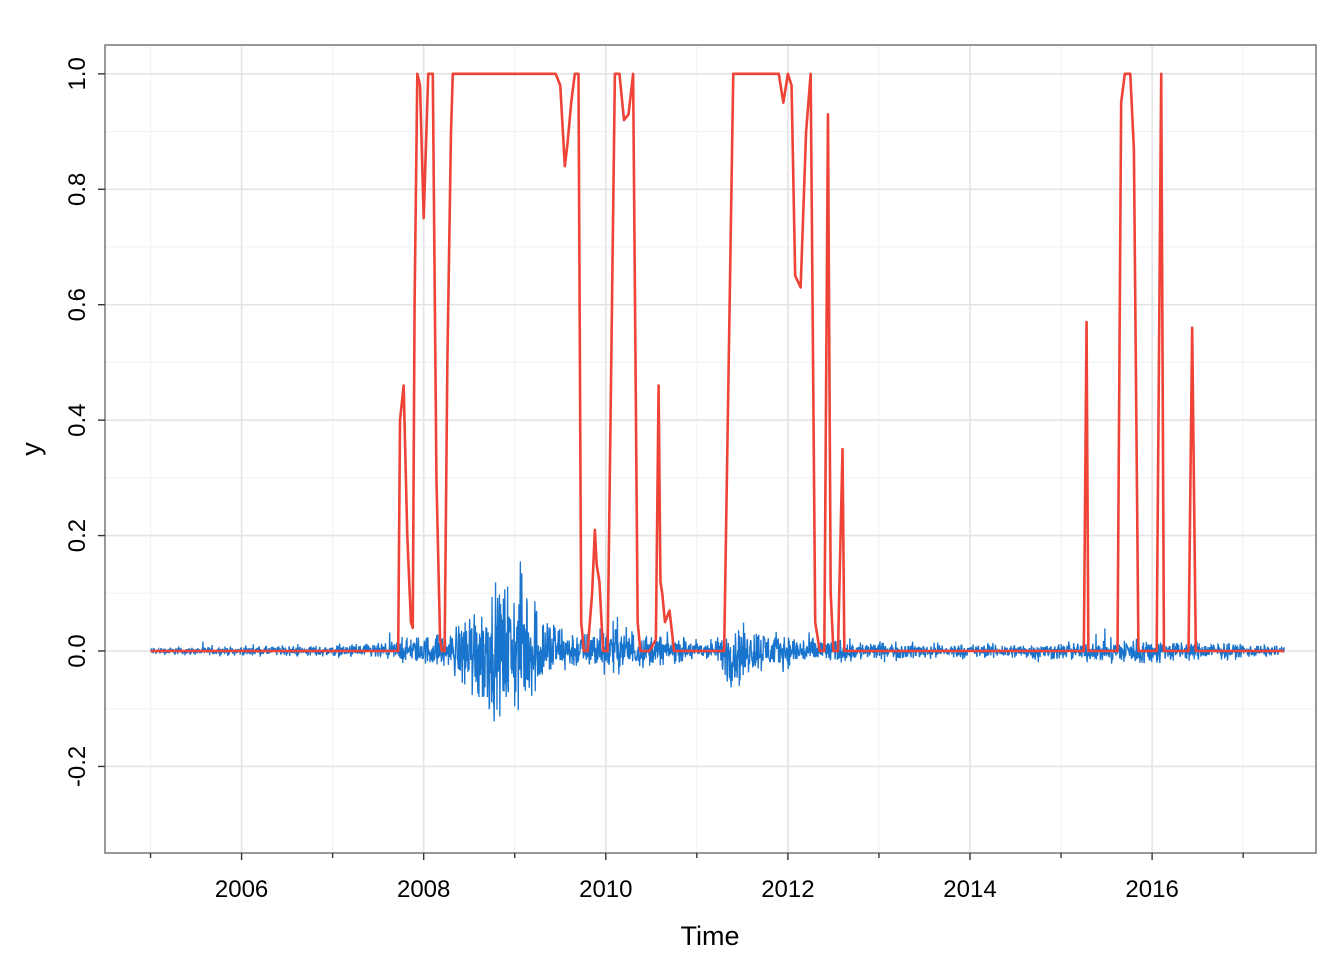  Describe the element at coordinates (77, 535) in the screenshot. I see `y-tick-label: 0.2` at that location.